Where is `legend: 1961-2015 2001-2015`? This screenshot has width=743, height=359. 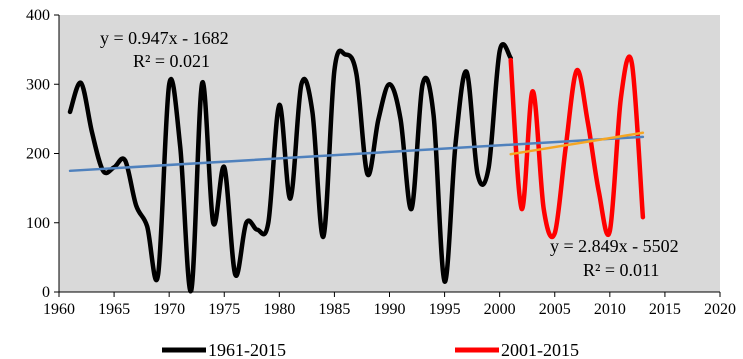 legend: 1961-2015 2001-2015 is located at coordinates (370, 349).